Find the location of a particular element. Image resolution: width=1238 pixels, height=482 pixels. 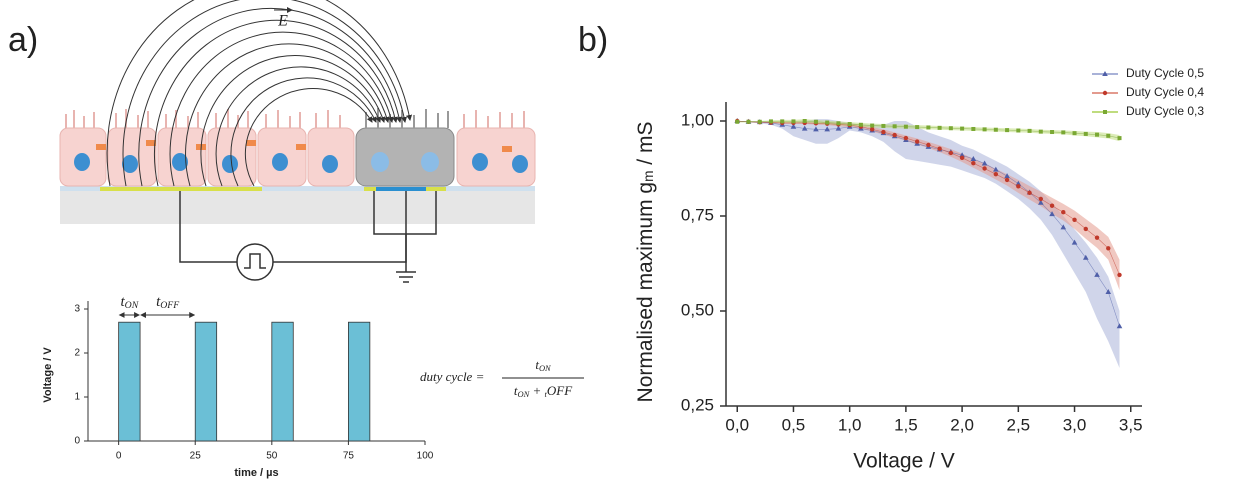

legend-label: Duty Cycle 0,5 is located at coordinates (1165, 73).